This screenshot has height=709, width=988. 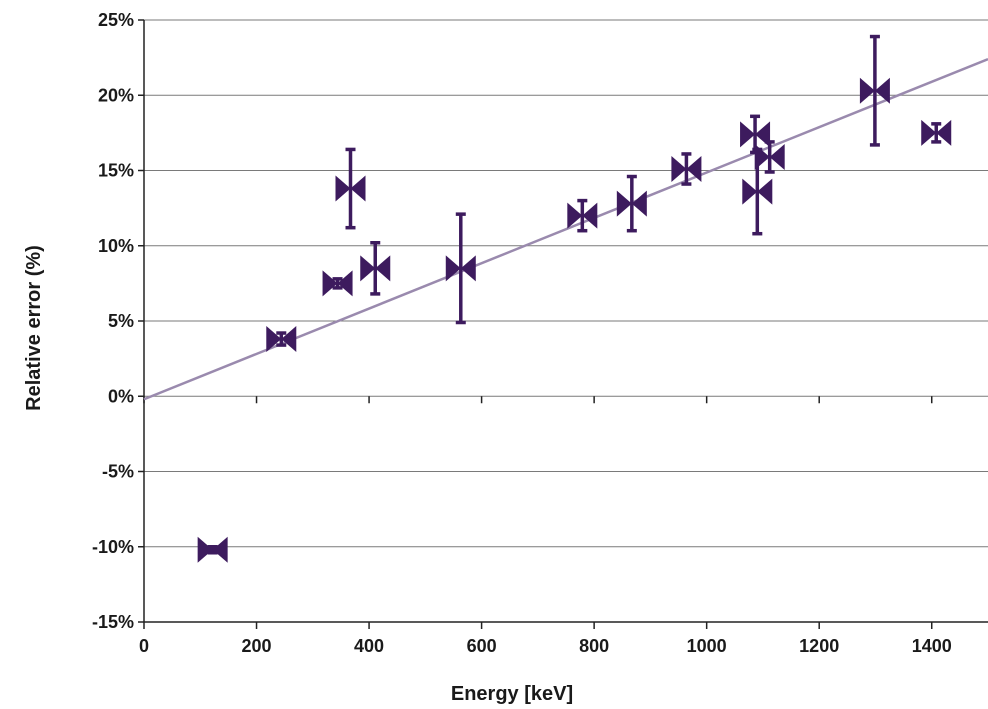 I want to click on y-tick-label: -15%, so click(x=113, y=622).